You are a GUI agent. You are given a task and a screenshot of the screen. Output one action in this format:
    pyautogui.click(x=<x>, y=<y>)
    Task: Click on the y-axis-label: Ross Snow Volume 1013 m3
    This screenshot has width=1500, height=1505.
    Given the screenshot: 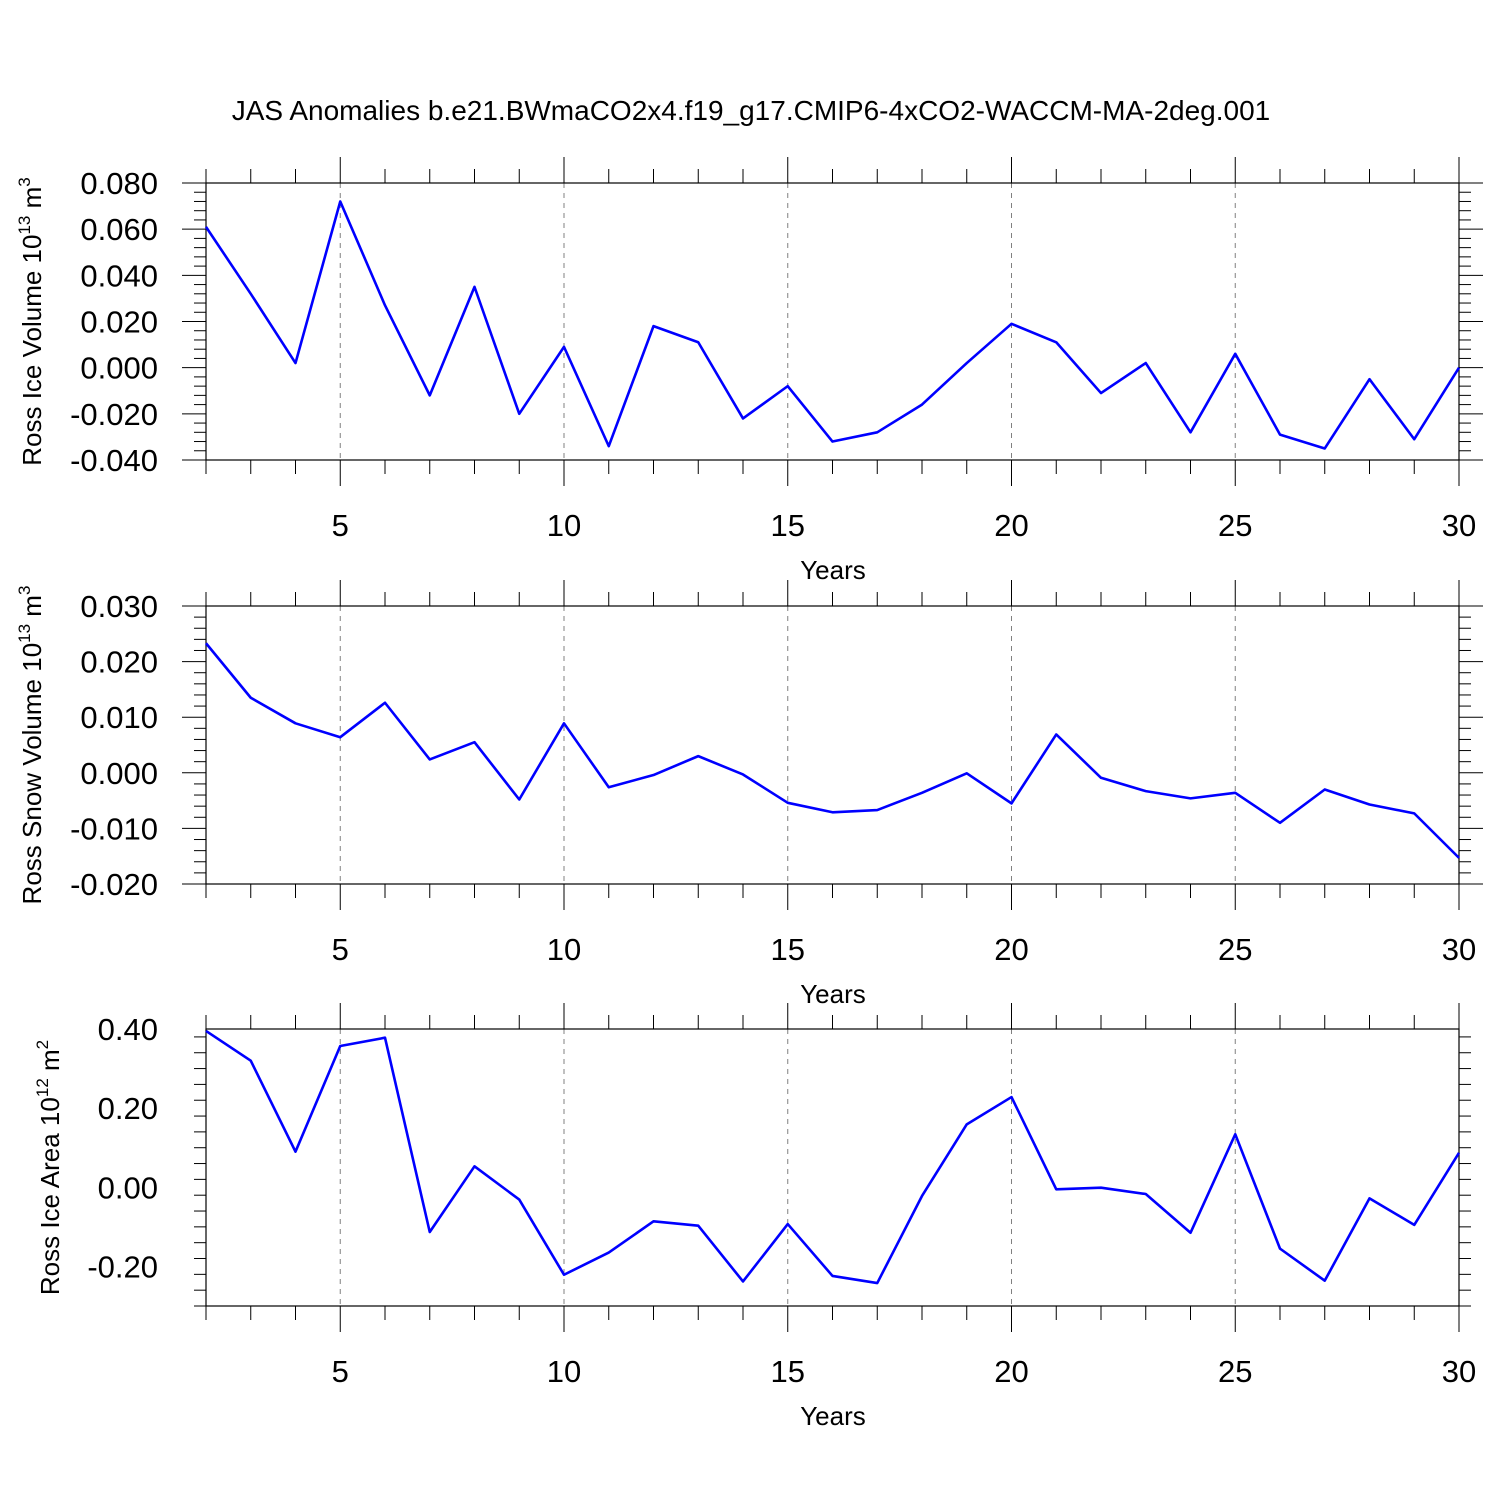 What is the action you would take?
    pyautogui.click(x=31, y=745)
    